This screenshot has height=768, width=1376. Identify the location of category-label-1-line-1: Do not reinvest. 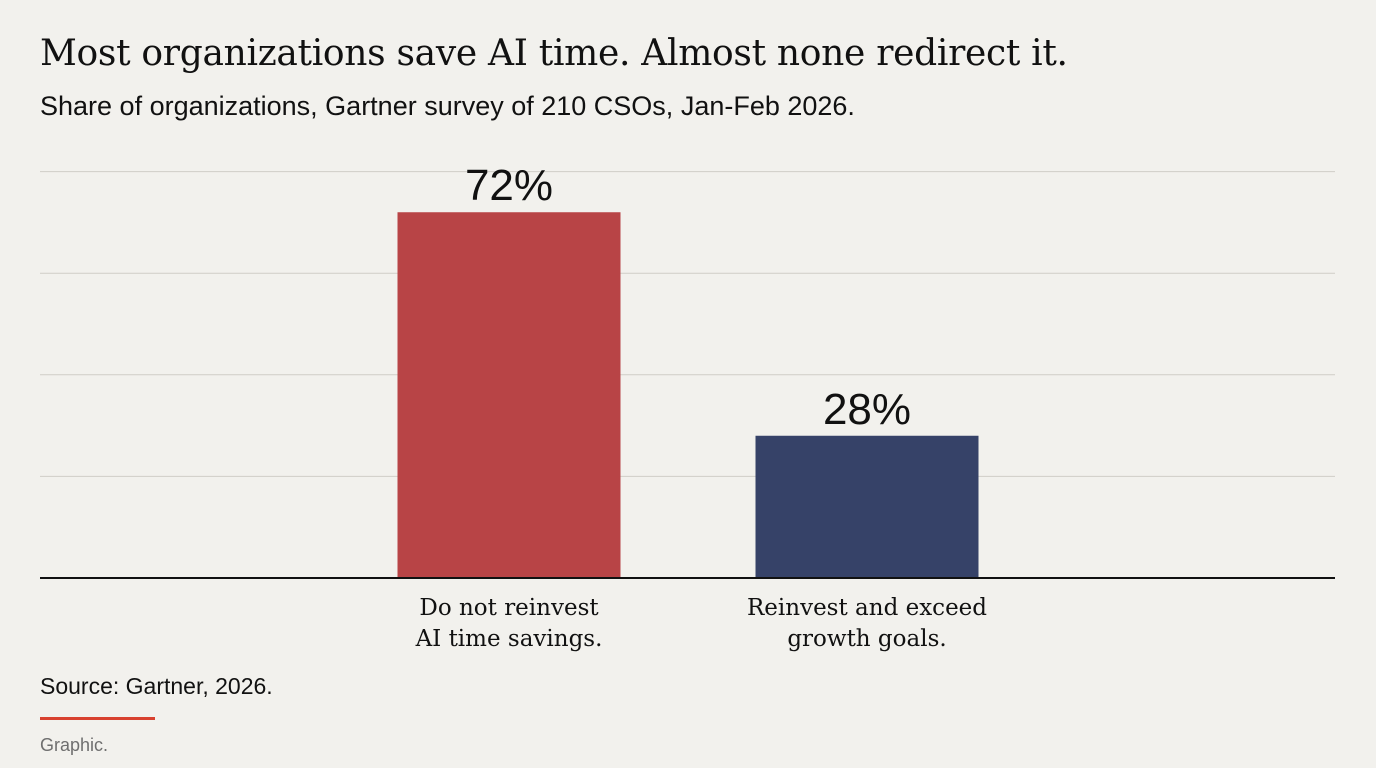
(509, 608).